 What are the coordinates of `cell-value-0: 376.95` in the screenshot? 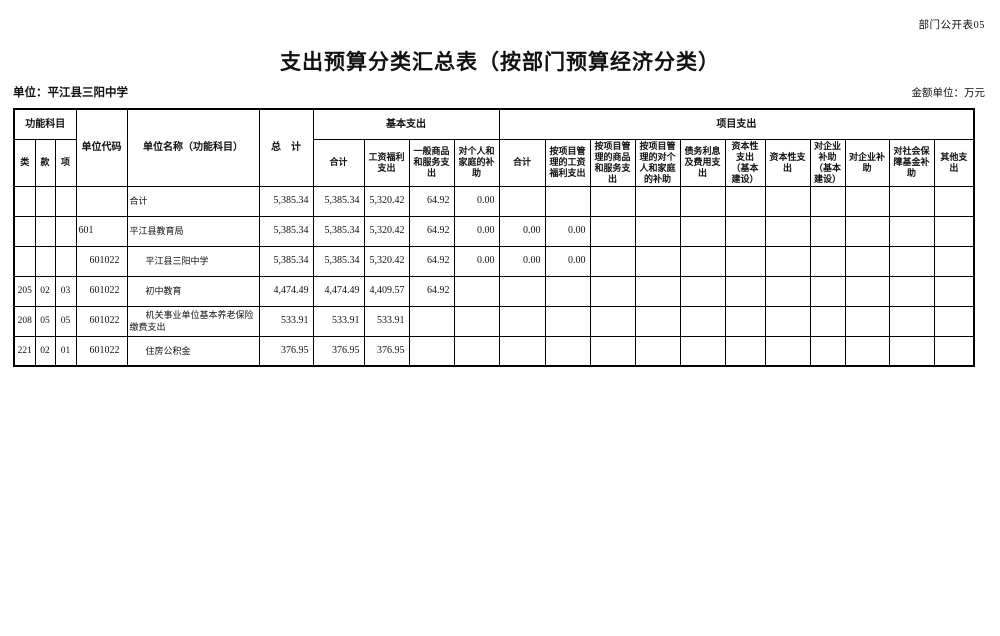 It's located at (286, 351).